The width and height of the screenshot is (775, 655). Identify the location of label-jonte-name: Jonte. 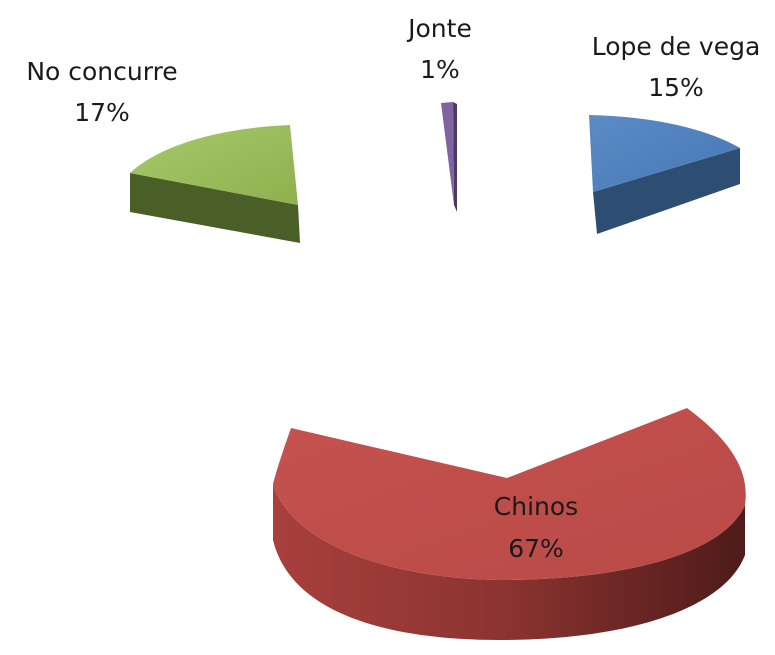
(439, 28).